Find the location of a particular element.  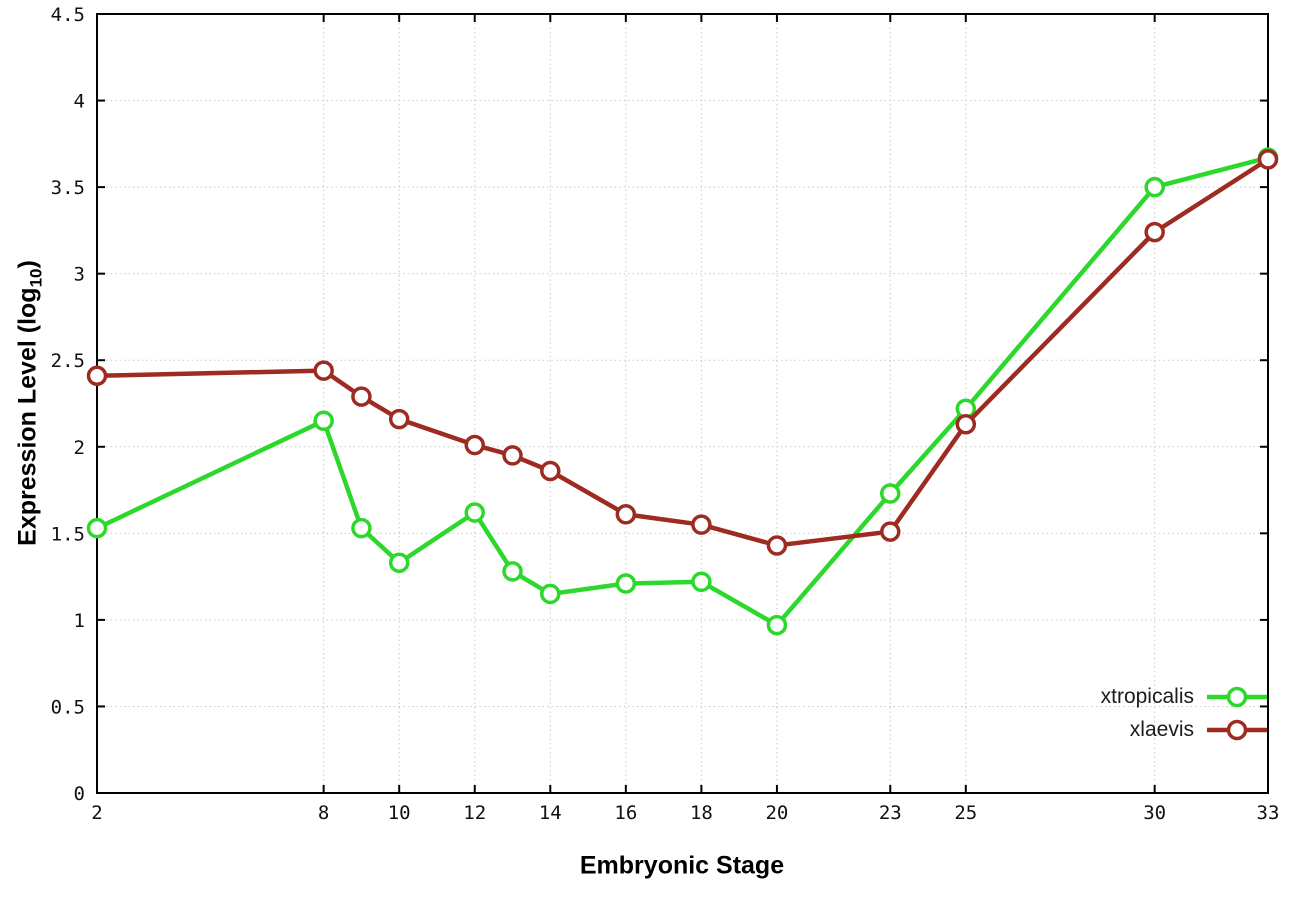

x-tick-label: 20 is located at coordinates (776, 813).